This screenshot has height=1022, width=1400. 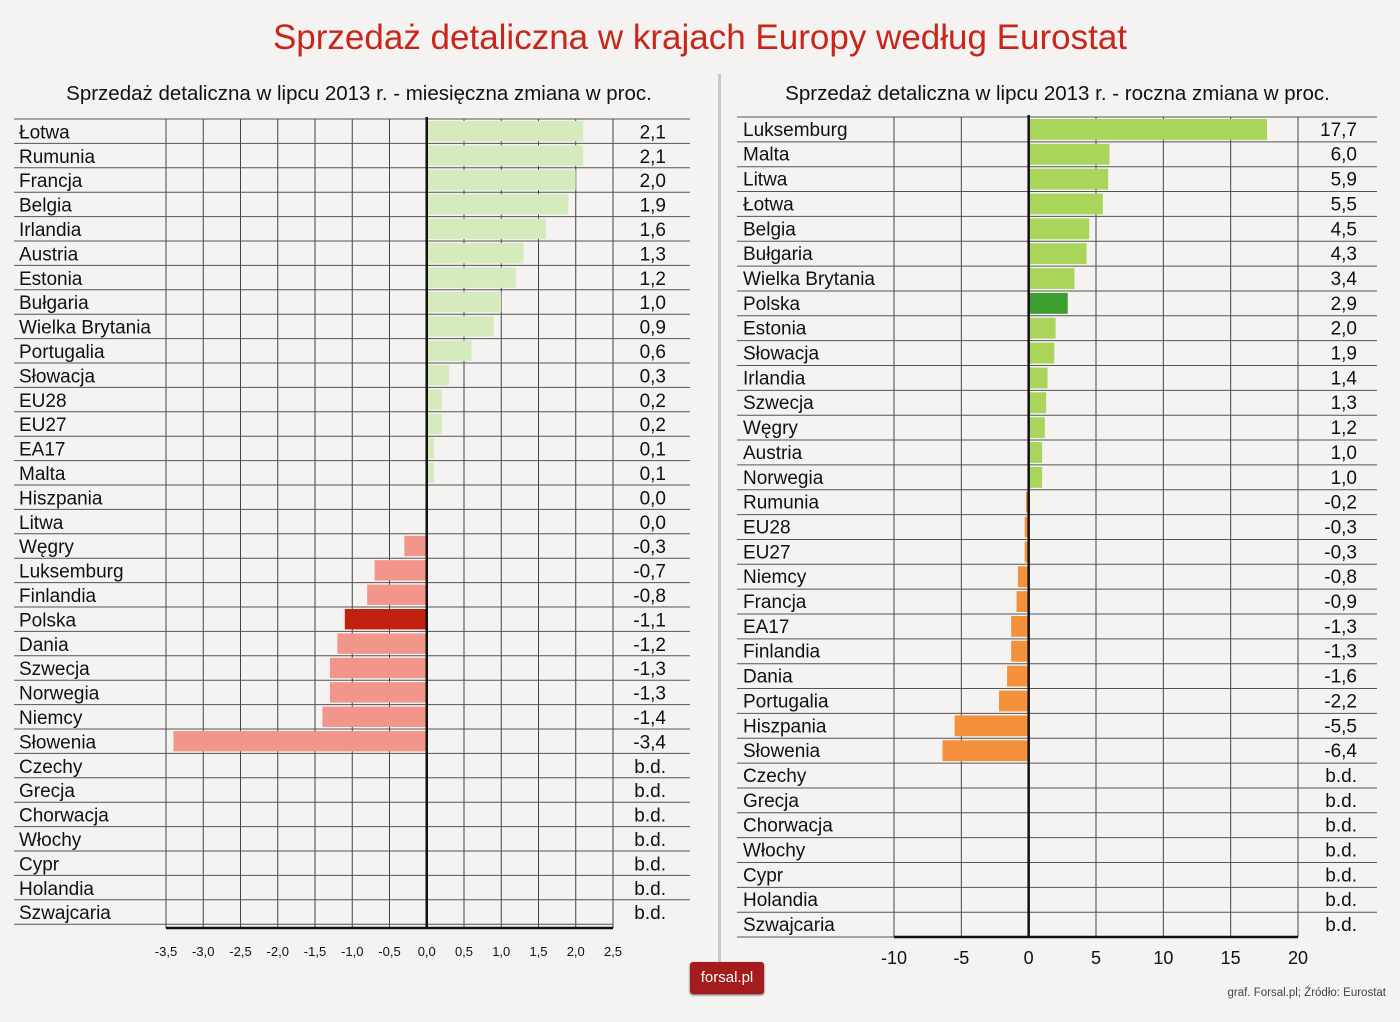 I want to click on left-tick-label: -0,5, so click(x=389, y=951).